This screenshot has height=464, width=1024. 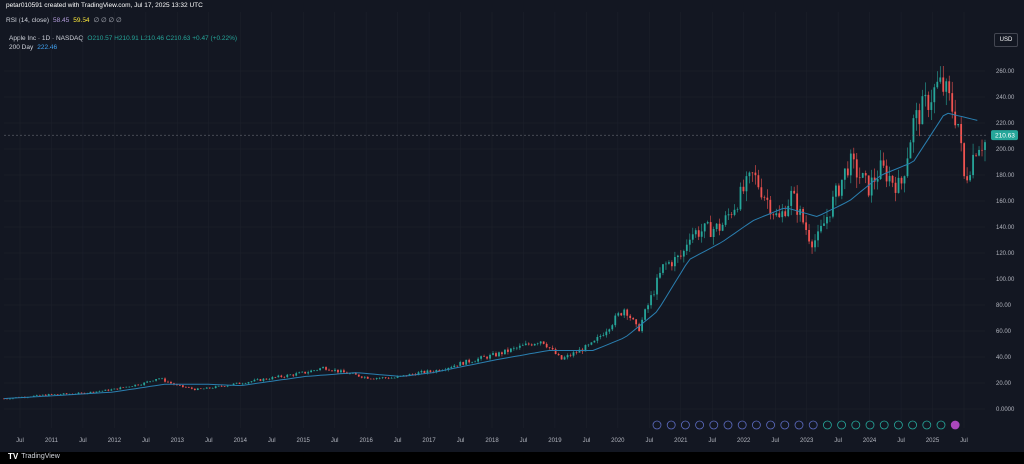 What do you see at coordinates (13, 456) in the screenshot?
I see `tv-logo-icon: TV` at bounding box center [13, 456].